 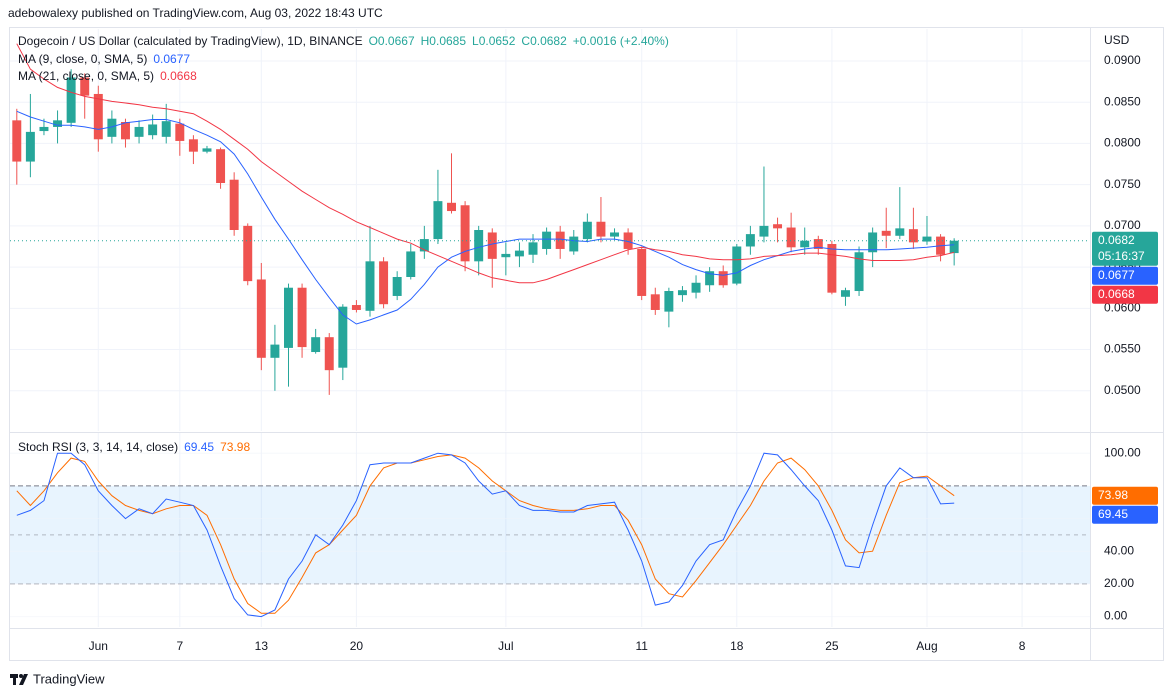 What do you see at coordinates (444, 41) in the screenshot?
I see `legend-ohlc: H0.0685` at bounding box center [444, 41].